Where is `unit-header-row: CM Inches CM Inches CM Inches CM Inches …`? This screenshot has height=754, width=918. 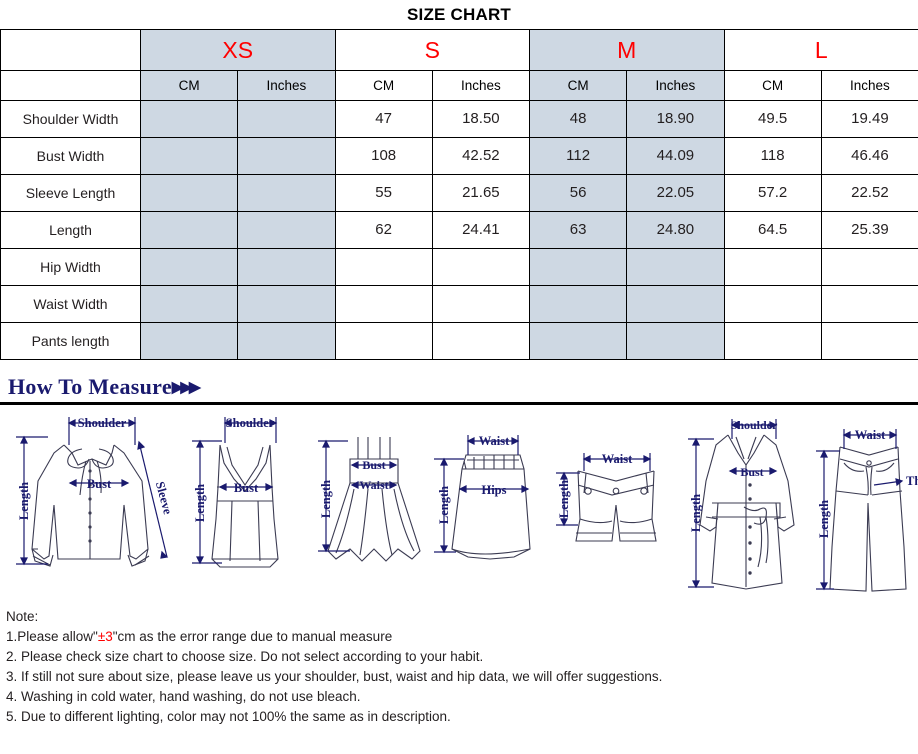 unit-header-row: CM Inches CM Inches CM Inches CM Inches … is located at coordinates (459, 85).